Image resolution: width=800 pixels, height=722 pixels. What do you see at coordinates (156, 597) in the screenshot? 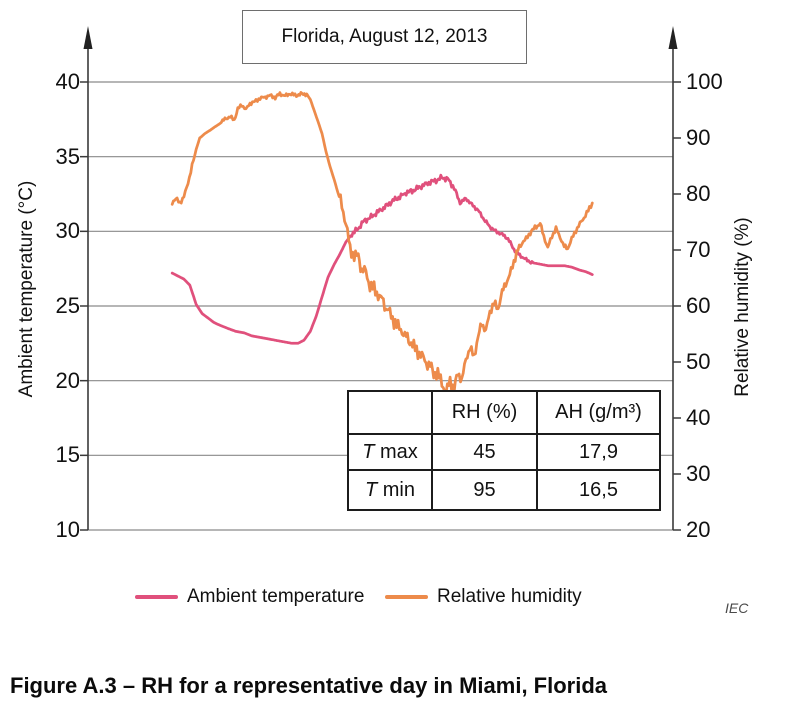
I see `temperature-line-swatch` at bounding box center [156, 597].